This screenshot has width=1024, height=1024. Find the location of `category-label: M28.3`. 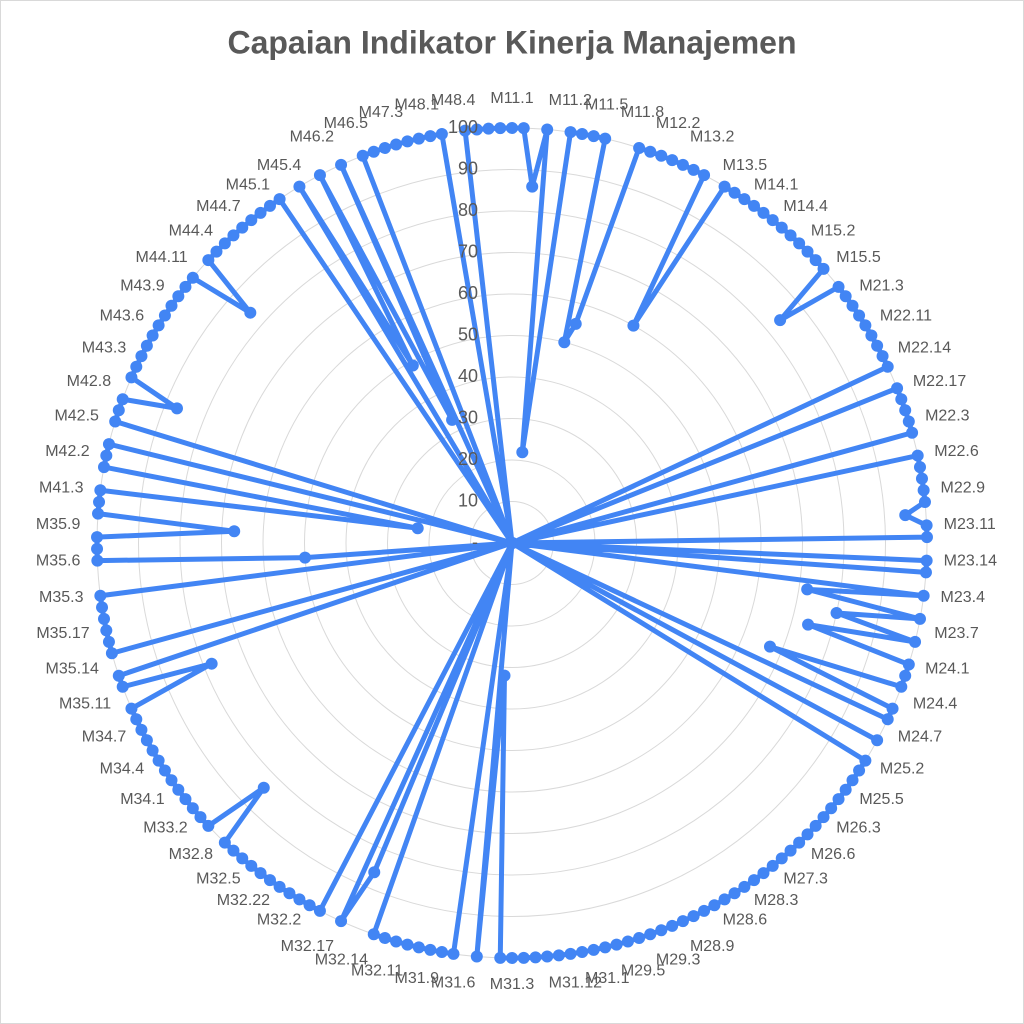

category-label: M28.3 is located at coordinates (776, 900).